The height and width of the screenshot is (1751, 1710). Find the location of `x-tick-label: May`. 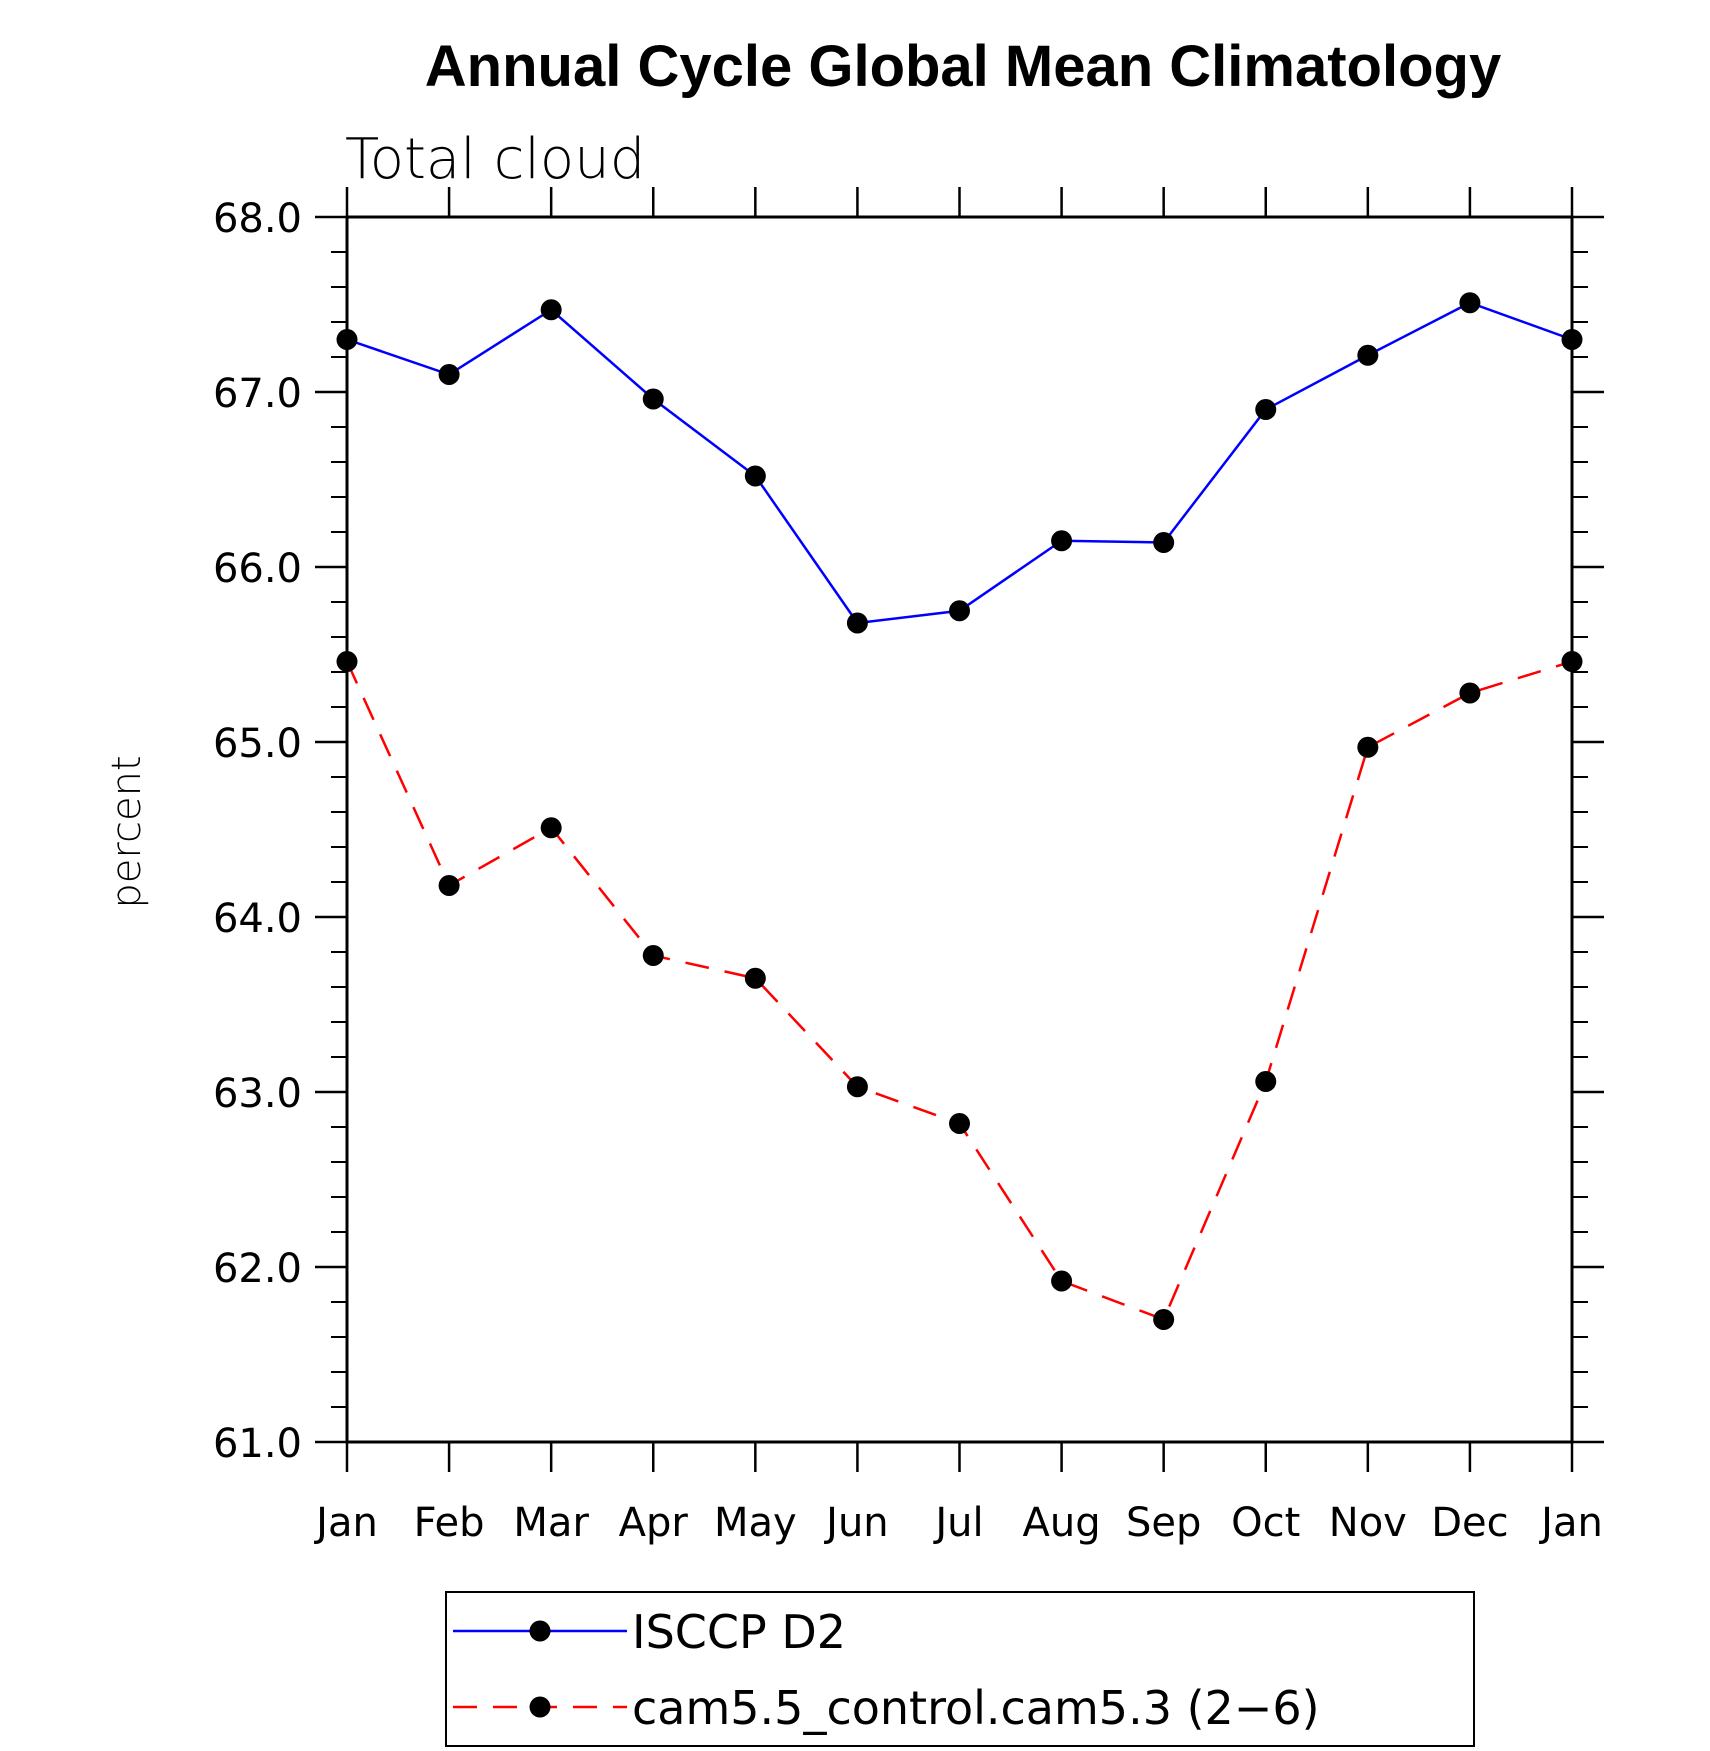

x-tick-label: May is located at coordinates (755, 1523).